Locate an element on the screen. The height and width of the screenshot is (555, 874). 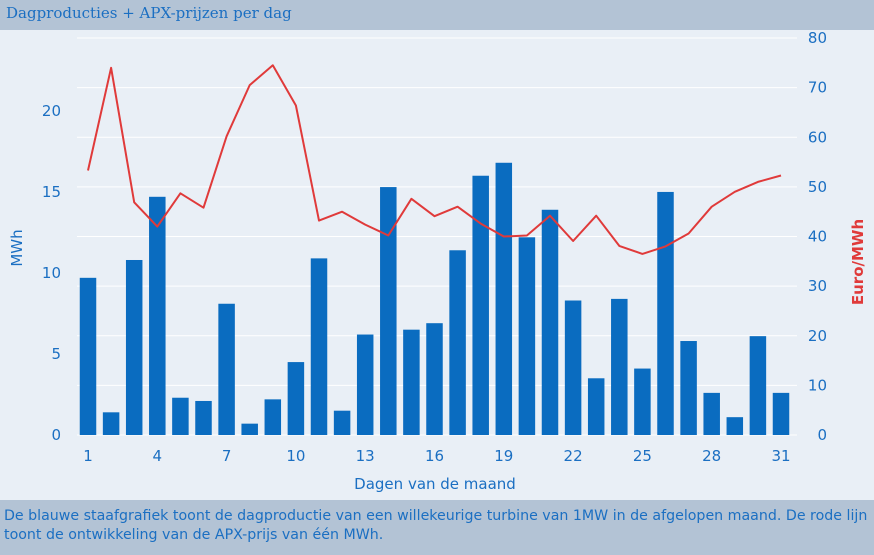
x-tick-label: 10 is located at coordinates (295, 456).